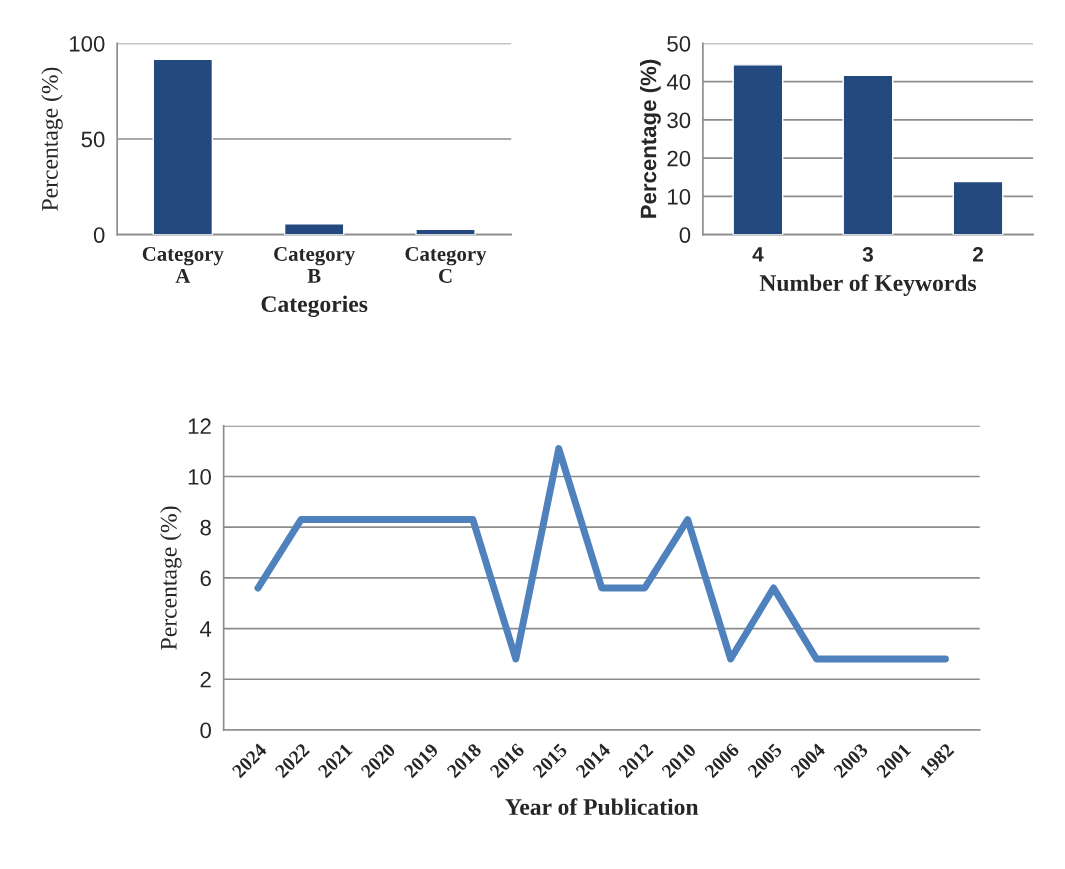 The image size is (1065, 869). Describe the element at coordinates (205, 527) in the screenshot. I see `y-tick-label: 8` at that location.